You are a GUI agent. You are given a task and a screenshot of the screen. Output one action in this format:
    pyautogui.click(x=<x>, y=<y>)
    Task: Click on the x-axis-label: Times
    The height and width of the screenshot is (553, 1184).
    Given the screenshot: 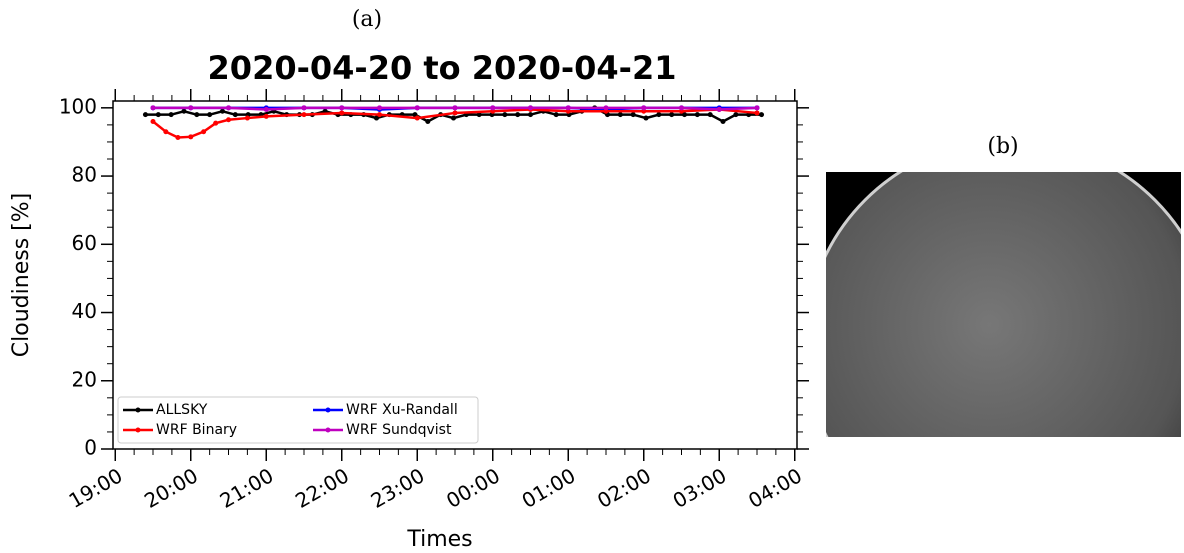 What is the action you would take?
    pyautogui.click(x=439, y=539)
    